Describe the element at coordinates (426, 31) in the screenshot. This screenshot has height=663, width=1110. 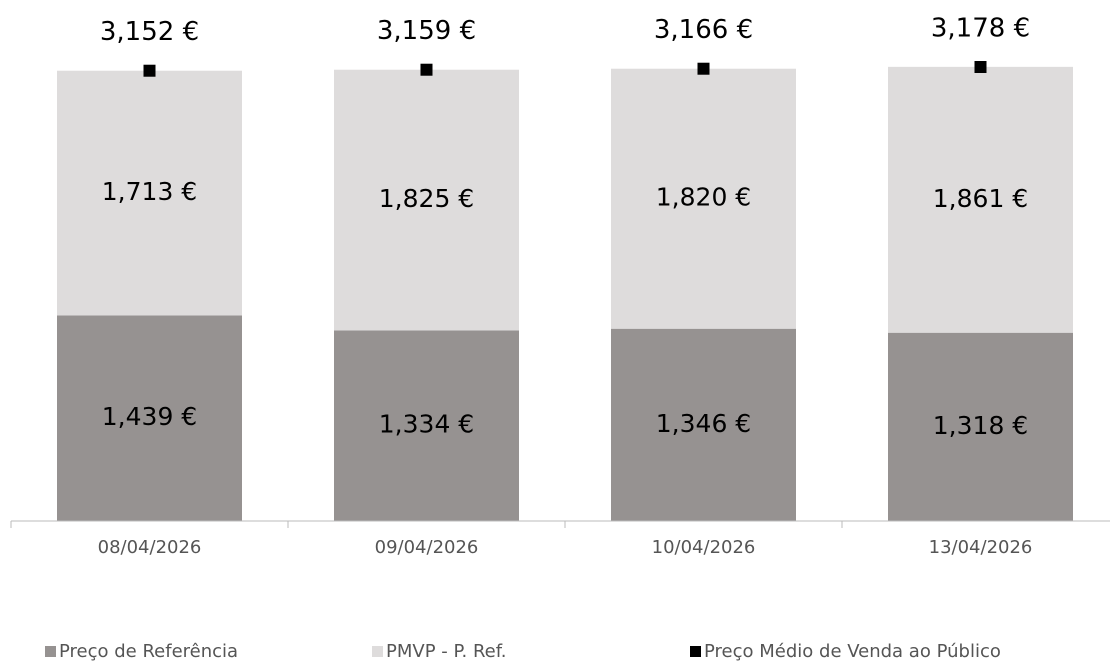
I see `total-label: 3,159 €` at that location.